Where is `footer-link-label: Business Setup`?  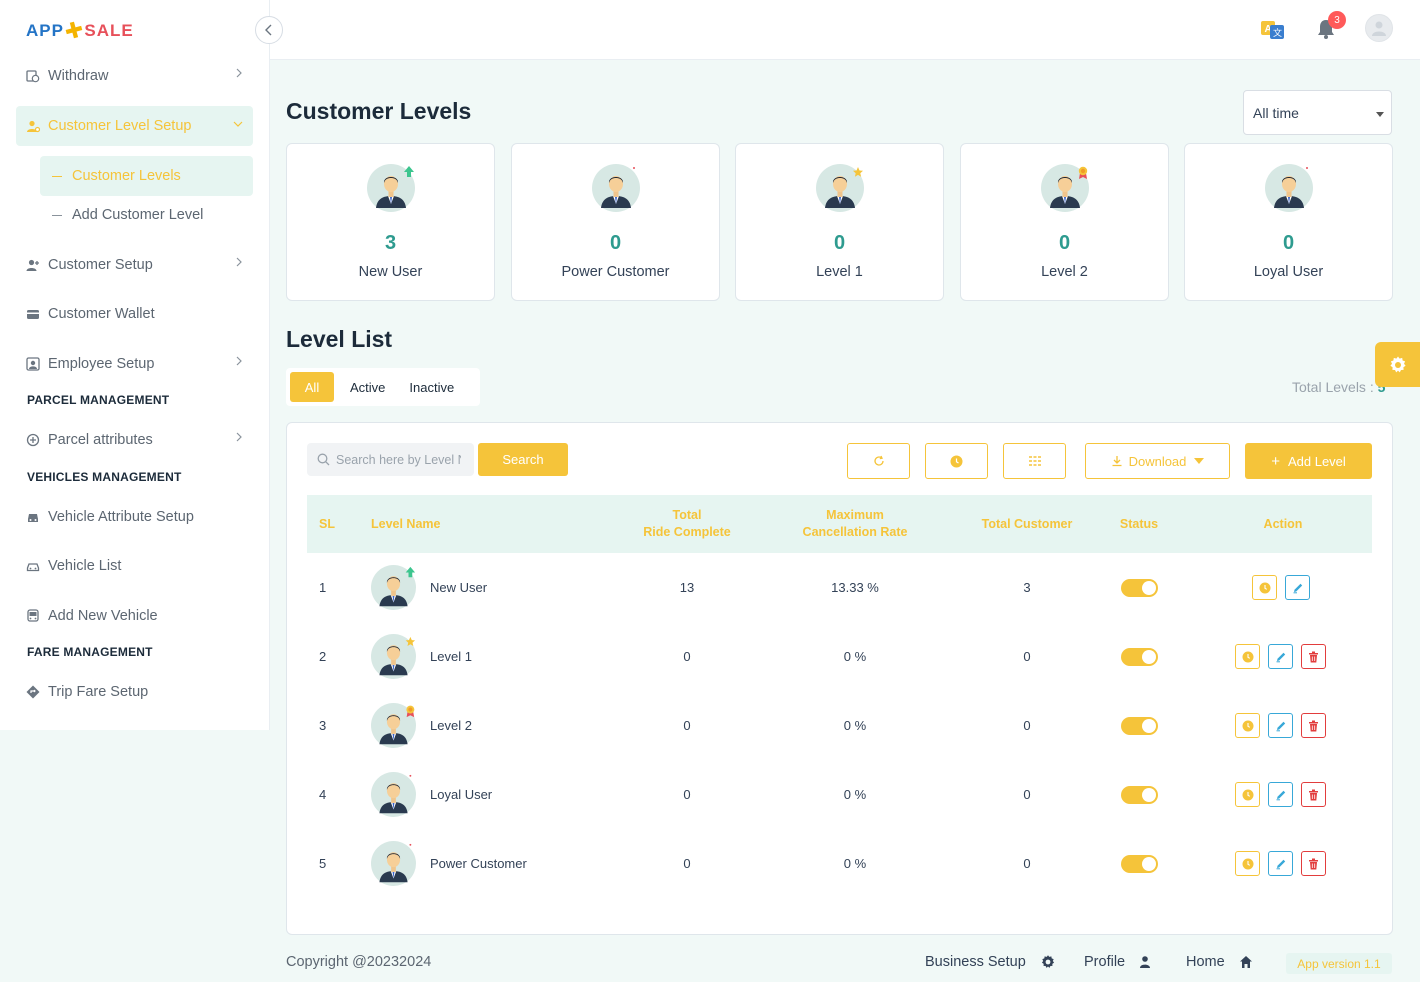
footer-link-label: Business Setup is located at coordinates (975, 962).